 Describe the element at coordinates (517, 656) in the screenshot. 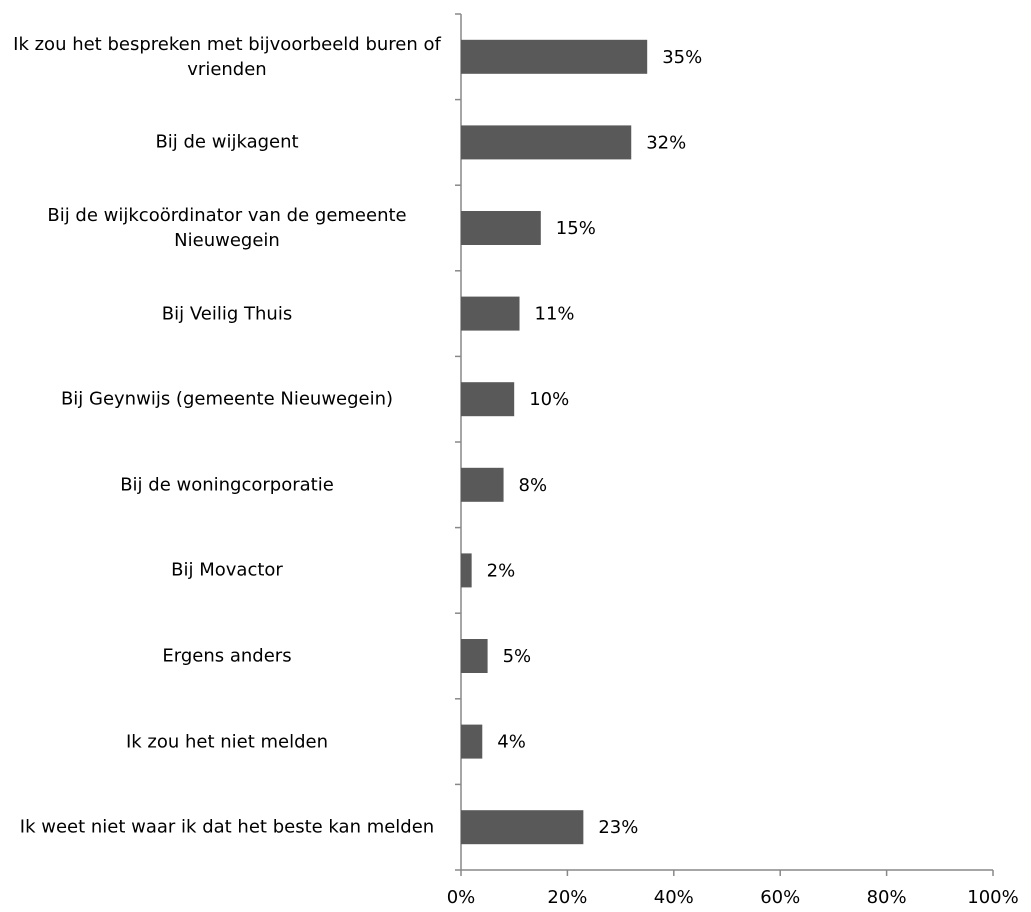

I see `value-label: 5%` at that location.